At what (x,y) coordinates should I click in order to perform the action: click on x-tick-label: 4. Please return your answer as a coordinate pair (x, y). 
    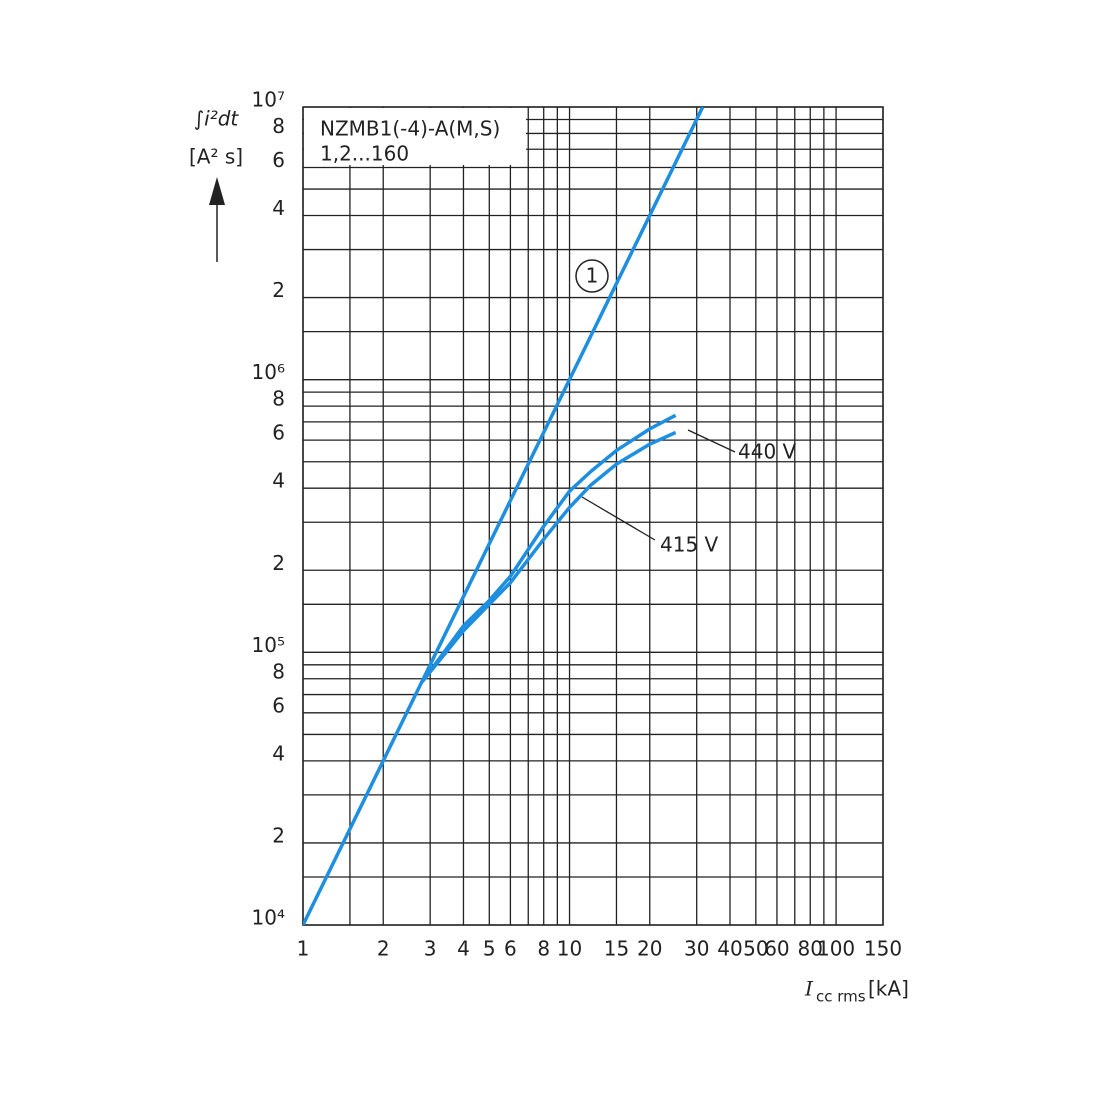
    Looking at the image, I should click on (463, 949).